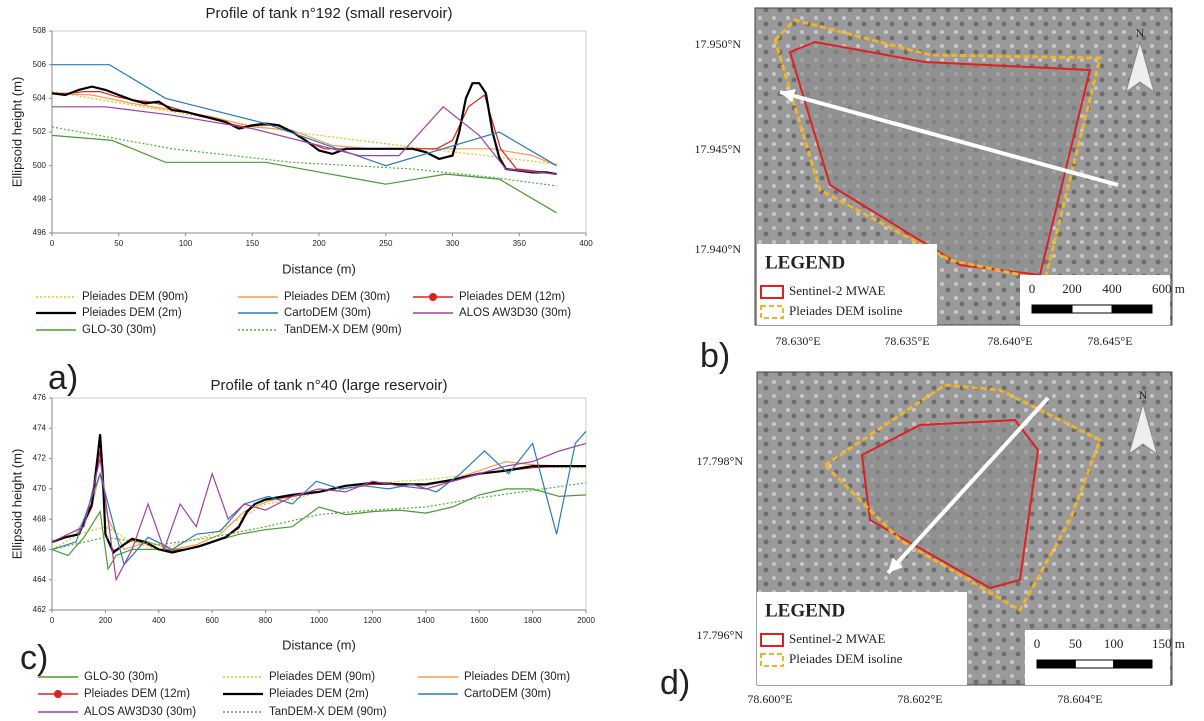  Describe the element at coordinates (426, 620) in the screenshot. I see `x-tick-label: 1400` at that location.